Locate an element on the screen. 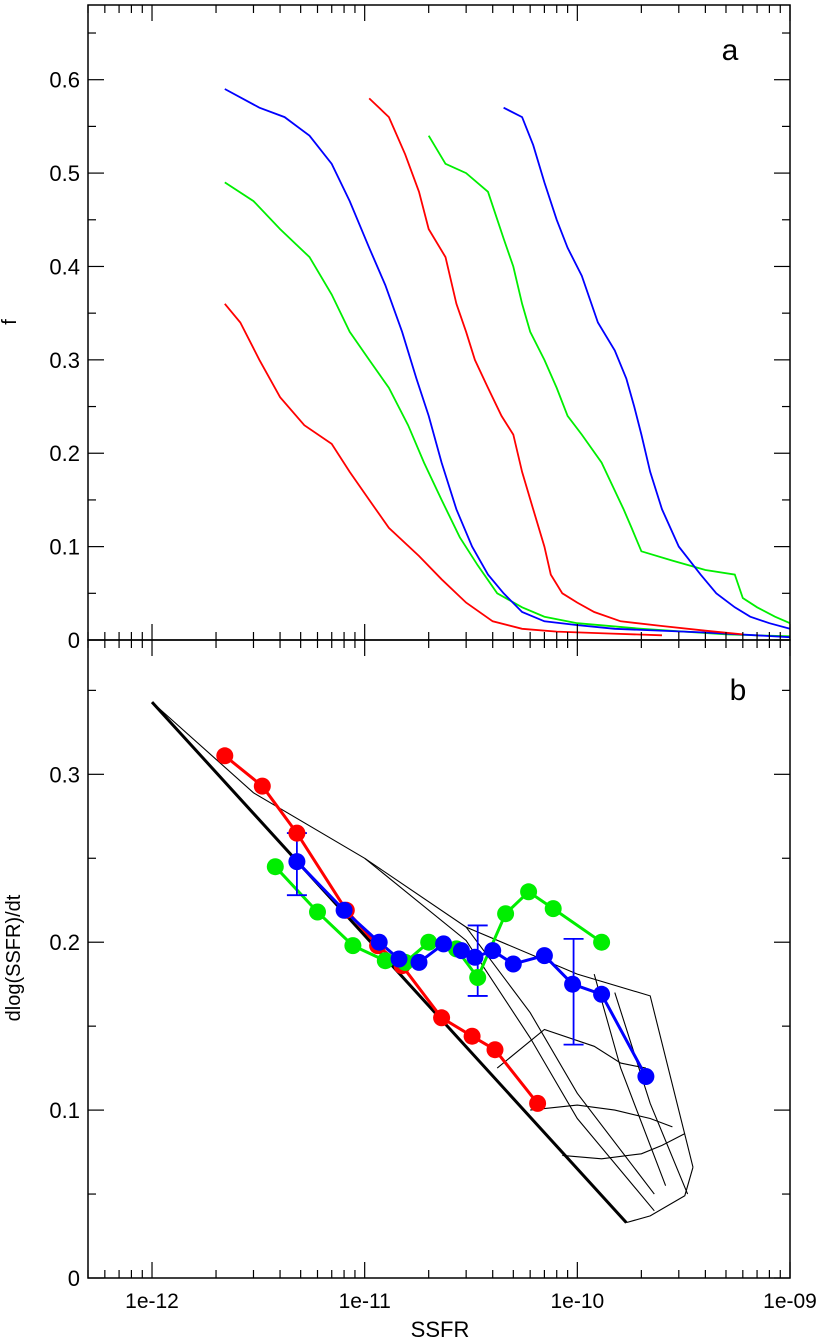  x-tick-label: 1e-12 is located at coordinates (152, 1301).